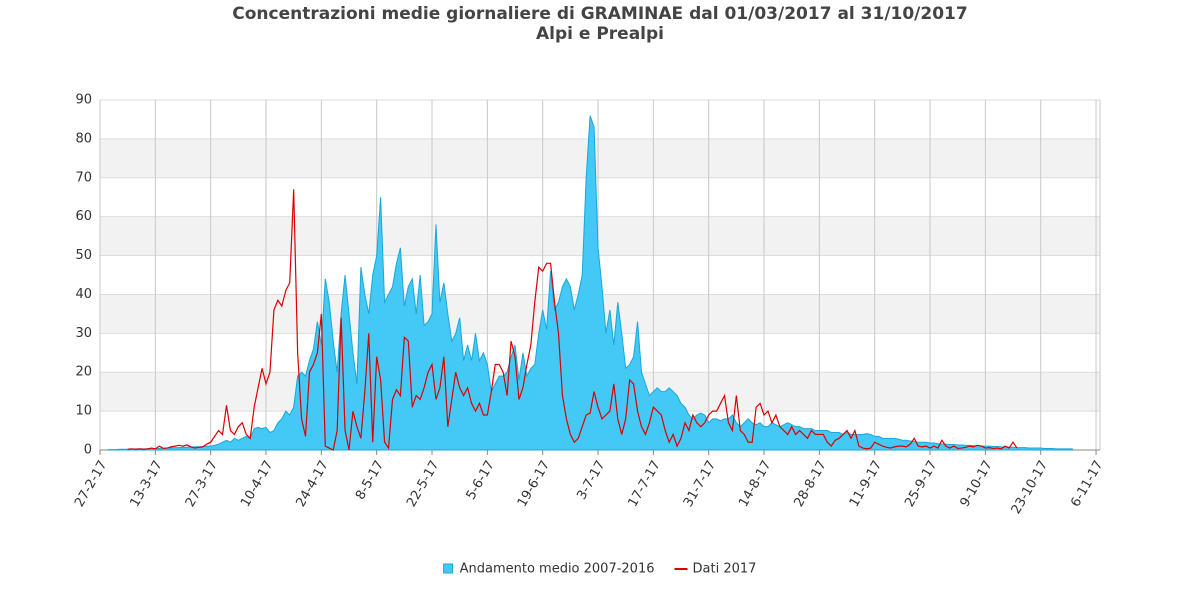 This screenshot has height=600, width=1200. Describe the element at coordinates (448, 568) in the screenshot. I see `legend-swatch` at that location.